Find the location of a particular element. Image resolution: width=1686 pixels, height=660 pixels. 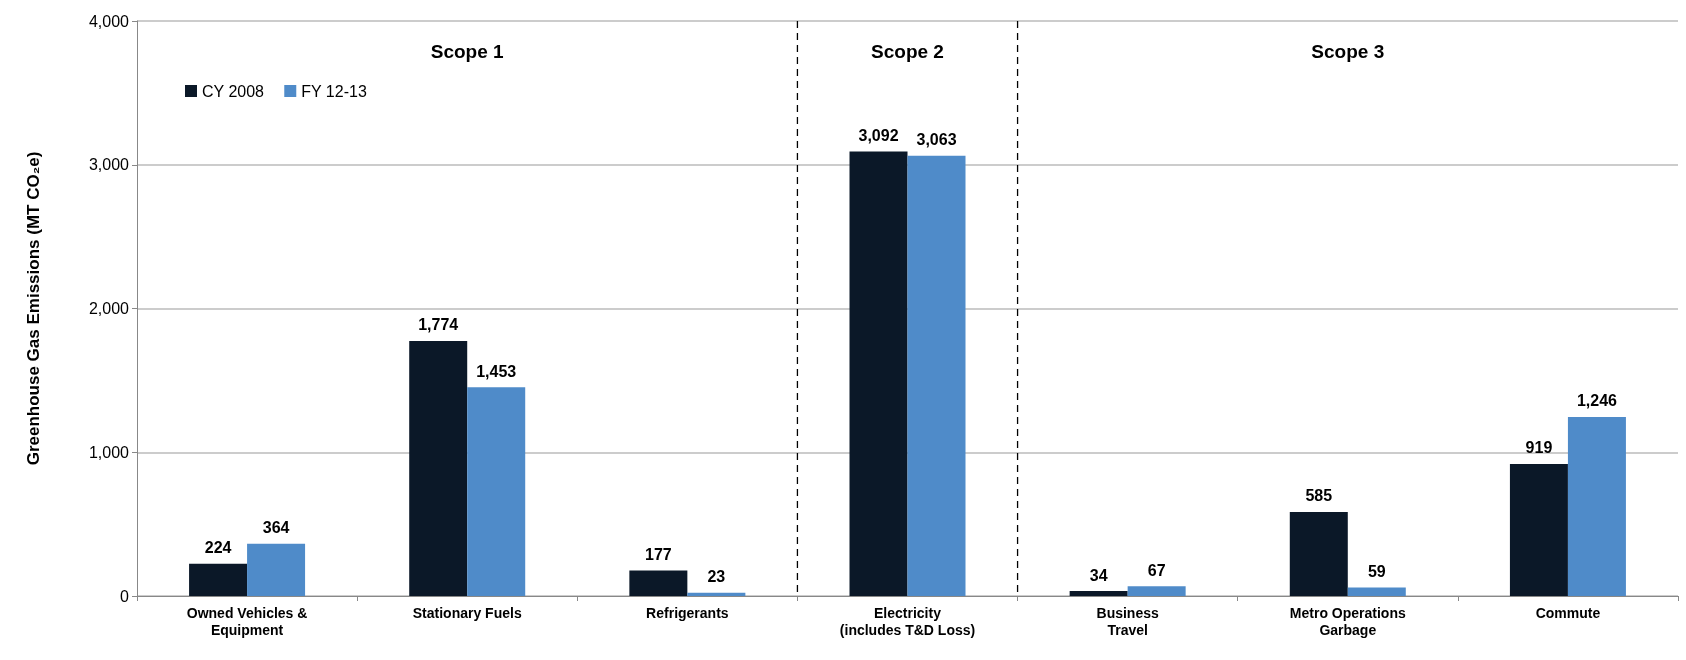

y-tick-label: 1,000 is located at coordinates (109, 452).